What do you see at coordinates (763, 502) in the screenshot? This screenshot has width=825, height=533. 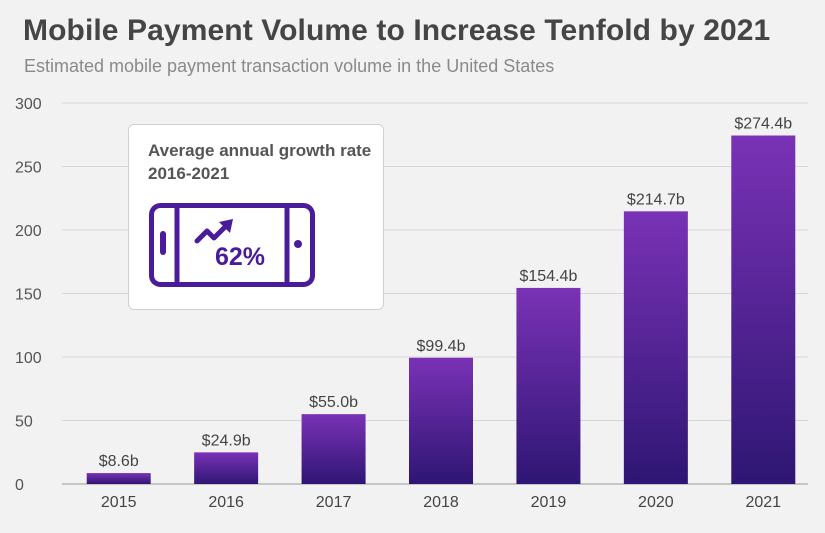 I see `x-tick-label: 2021` at bounding box center [763, 502].